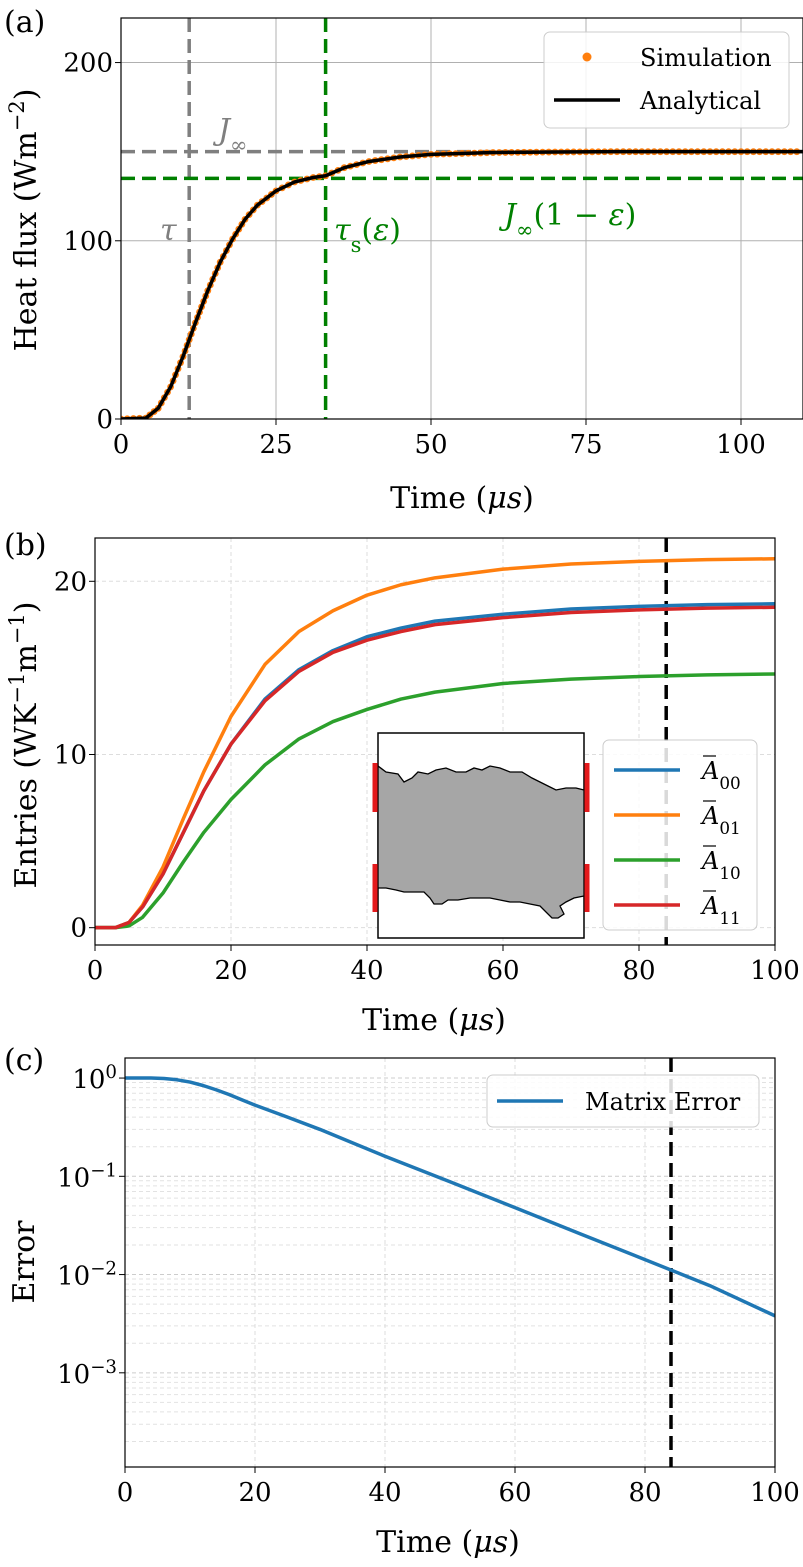  I want to click on panel-label-a: (a), so click(24, 22).